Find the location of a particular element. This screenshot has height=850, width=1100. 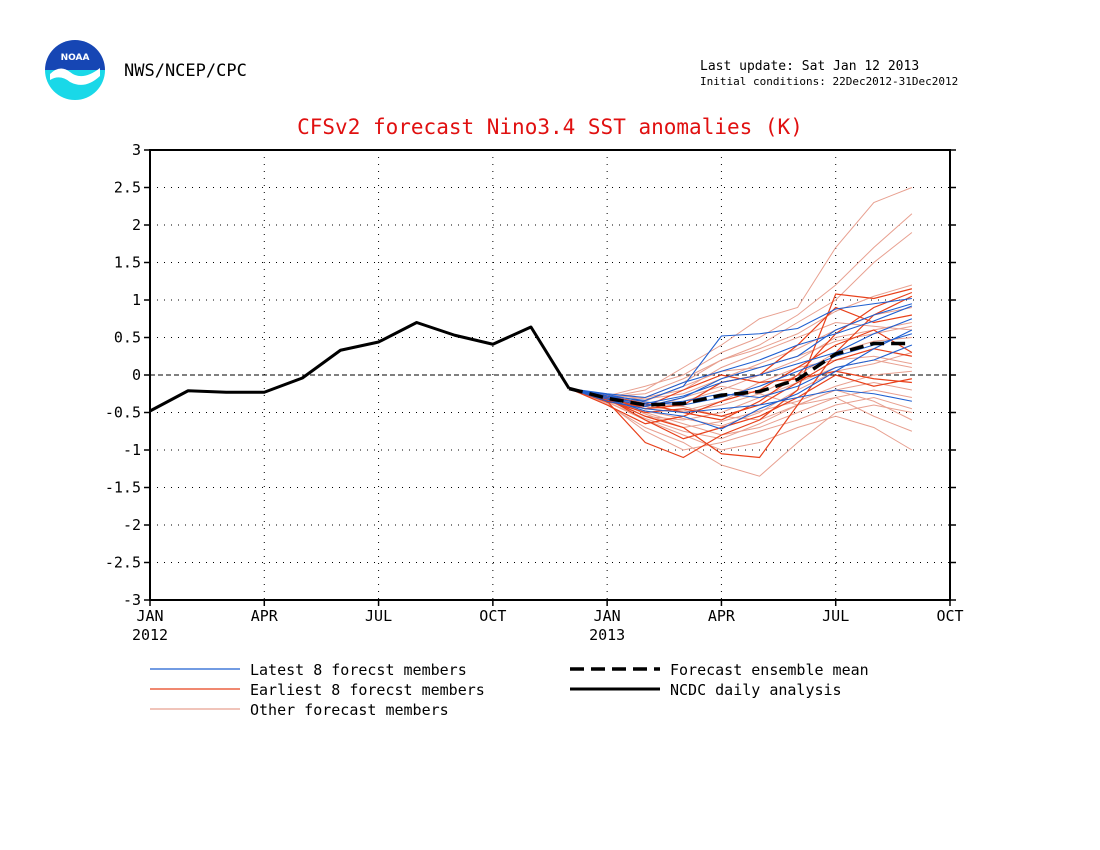

y-tick-label: 3 is located at coordinates (136, 150).